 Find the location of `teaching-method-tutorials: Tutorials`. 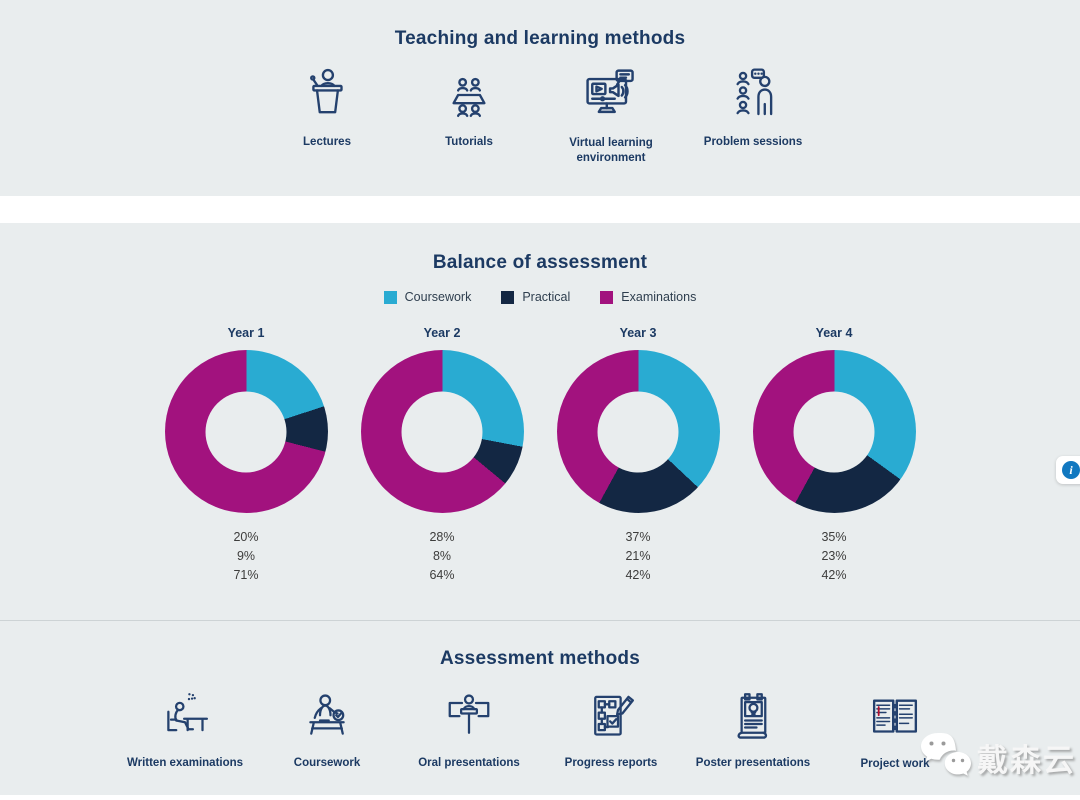

teaching-method-tutorials: Tutorials is located at coordinates (469, 107).